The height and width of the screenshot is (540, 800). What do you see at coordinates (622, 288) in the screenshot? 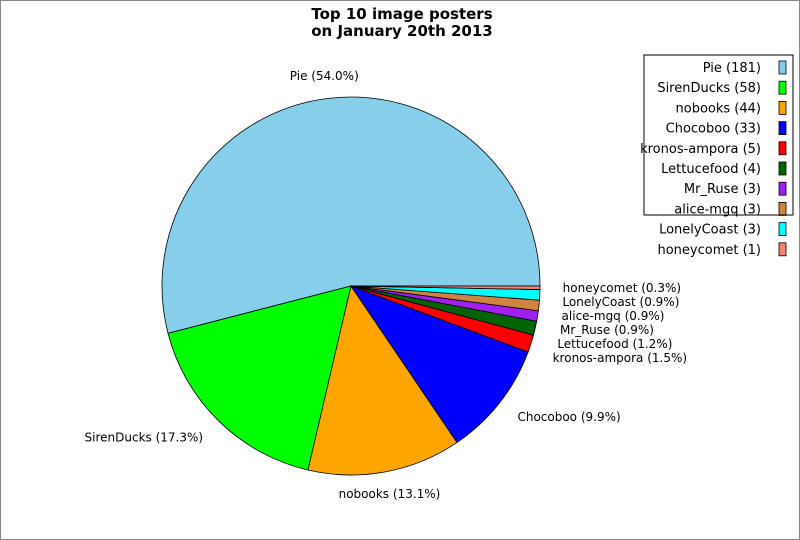
I see `slice-label: honeycomet (0.3%)` at bounding box center [622, 288].